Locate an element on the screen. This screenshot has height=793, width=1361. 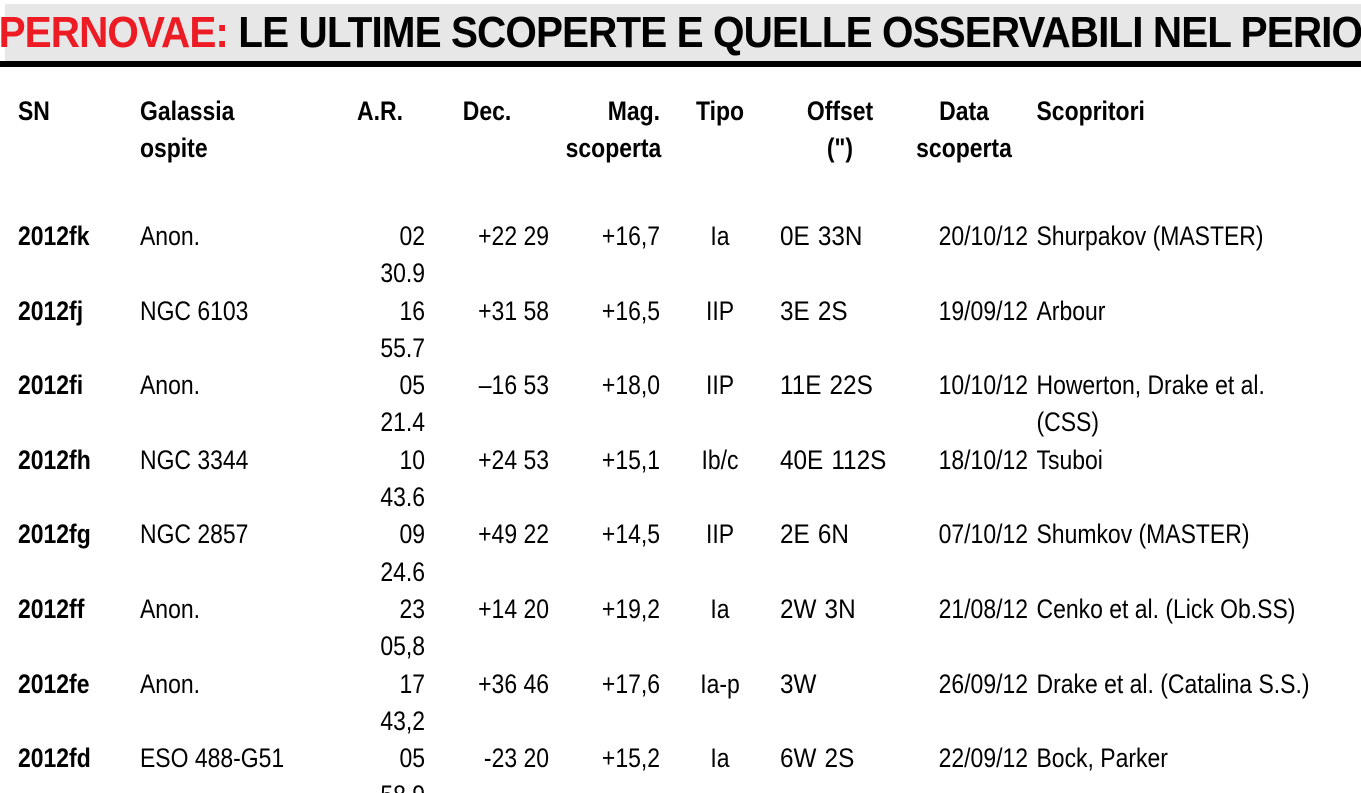
cell-ra: 23 05,8 is located at coordinates (402, 627).